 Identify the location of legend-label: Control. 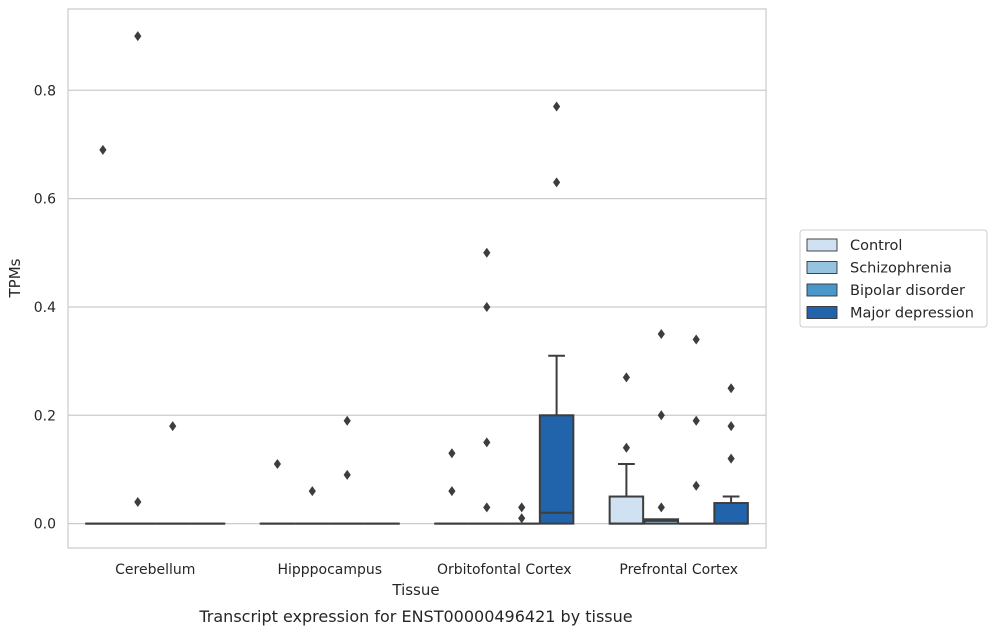
(876, 246).